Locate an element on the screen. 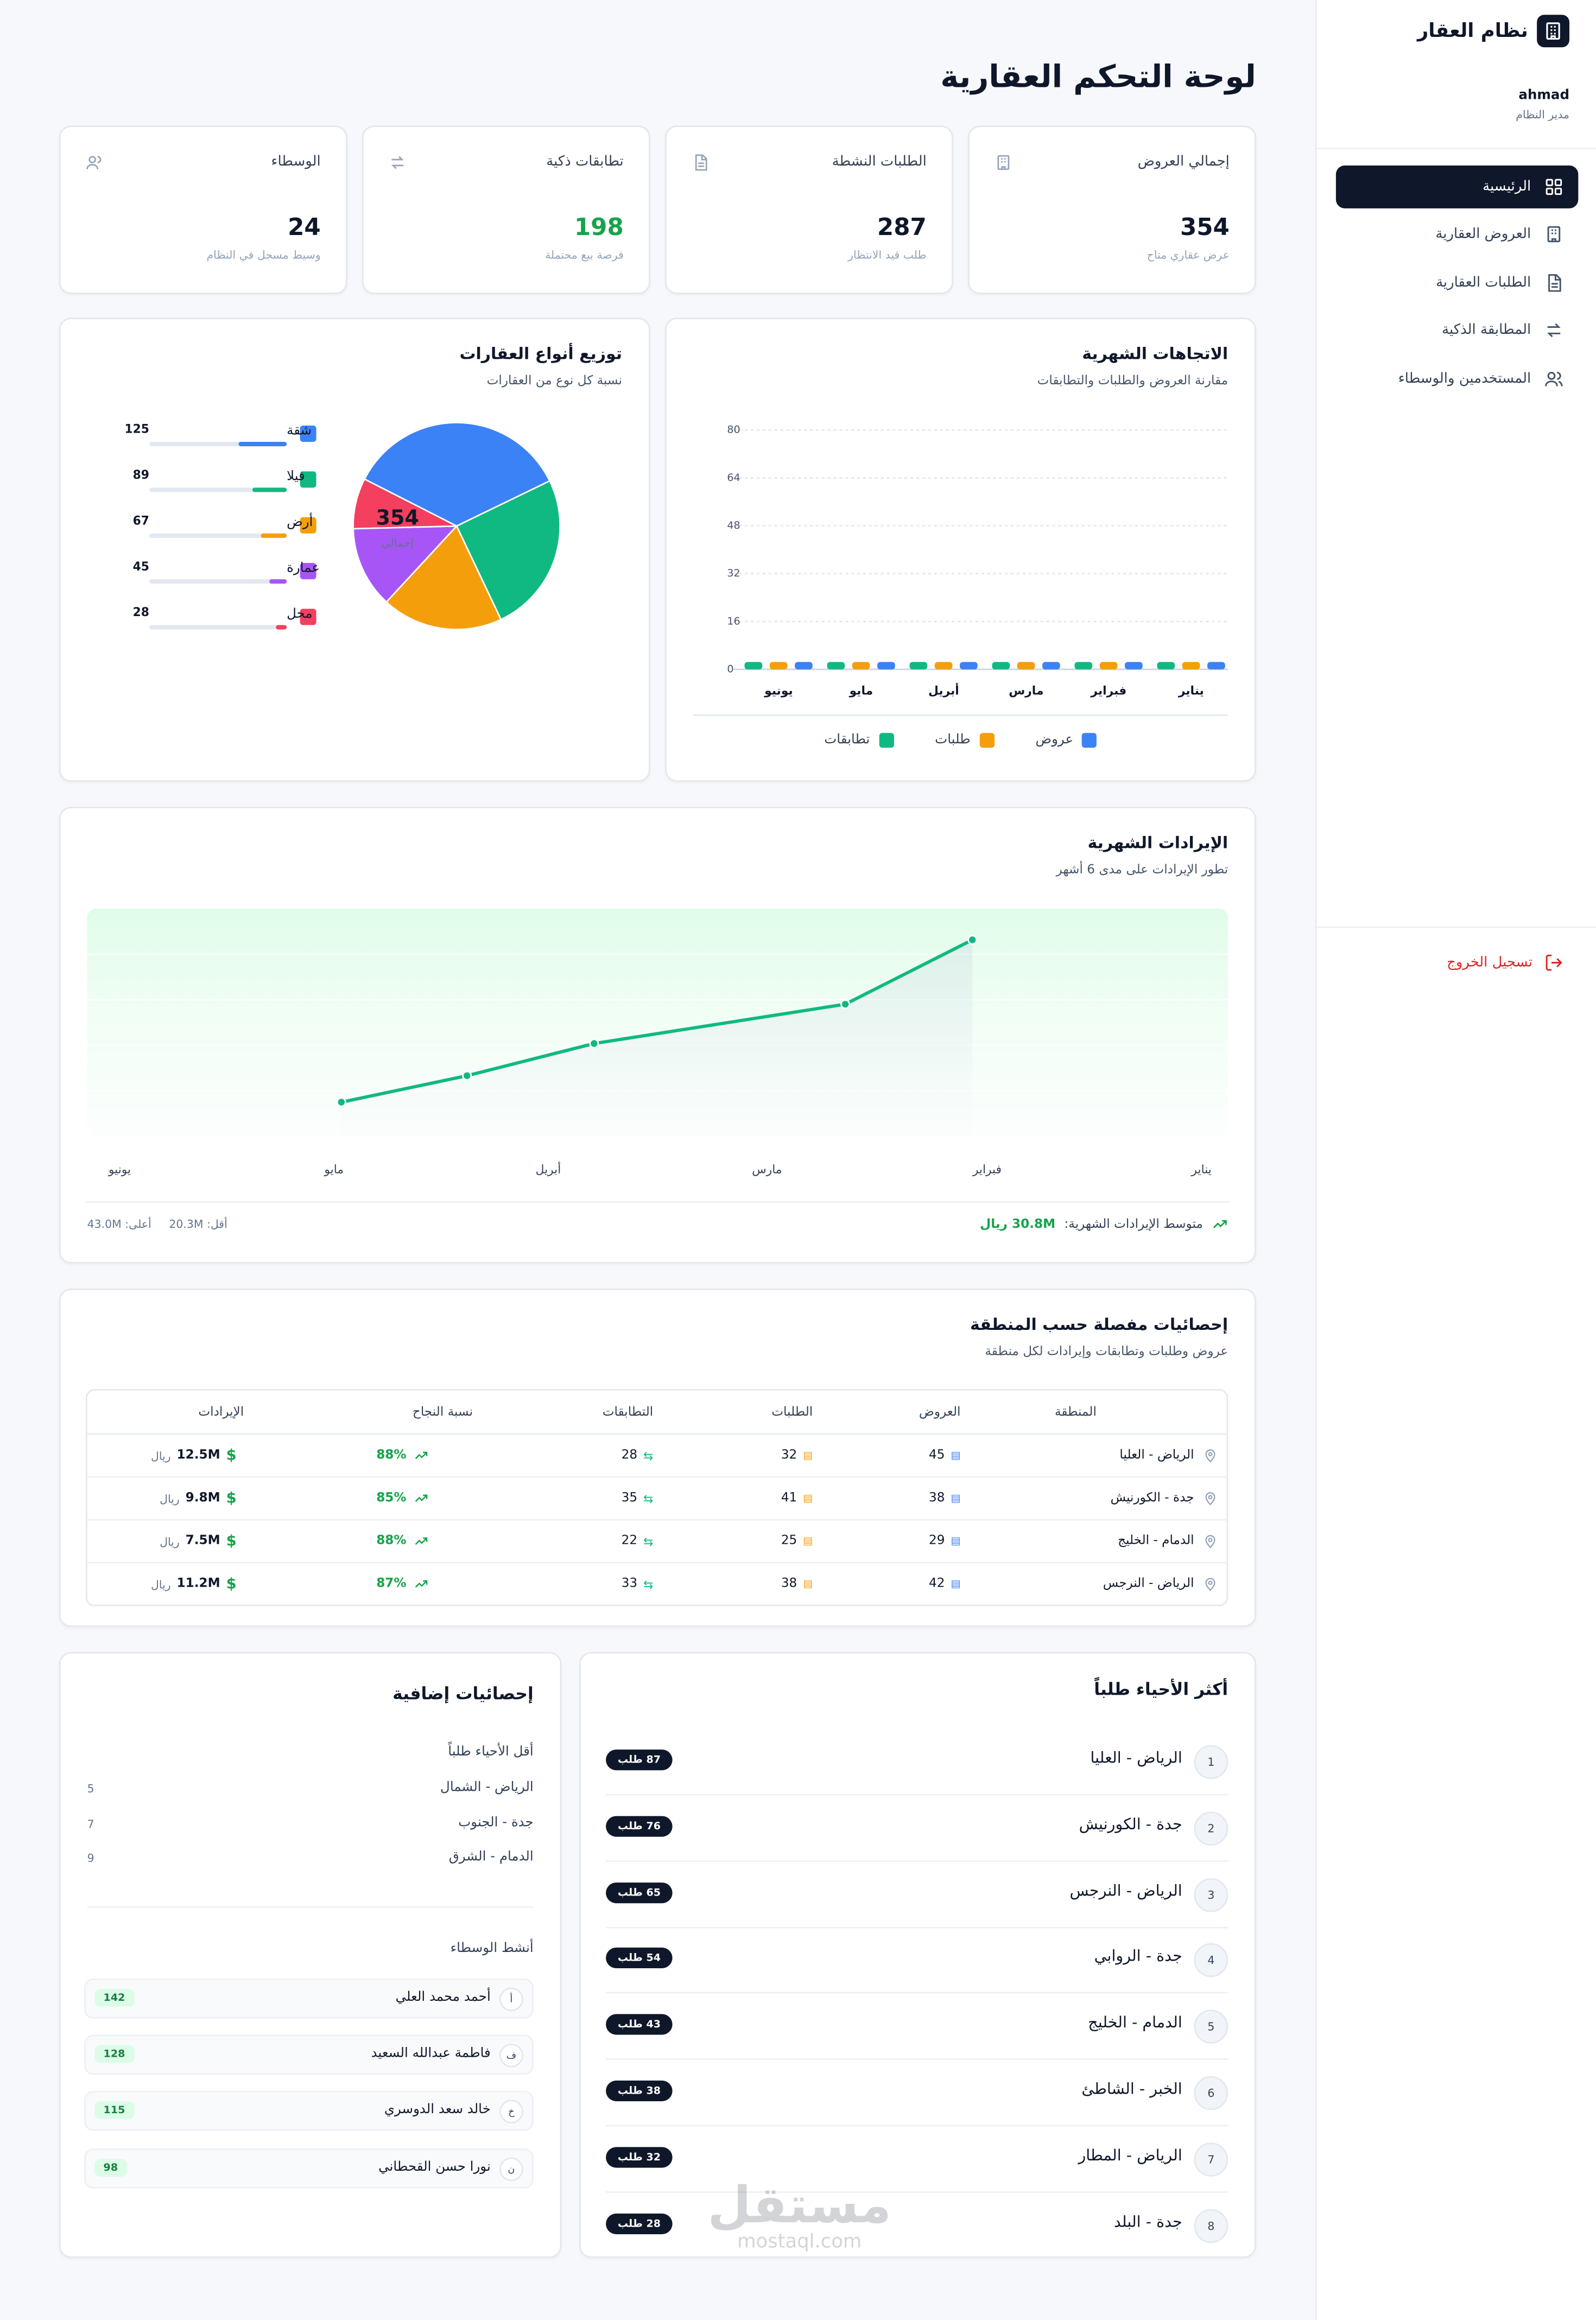 This screenshot has height=2320, width=1596. users-icon is located at coordinates (94, 162).